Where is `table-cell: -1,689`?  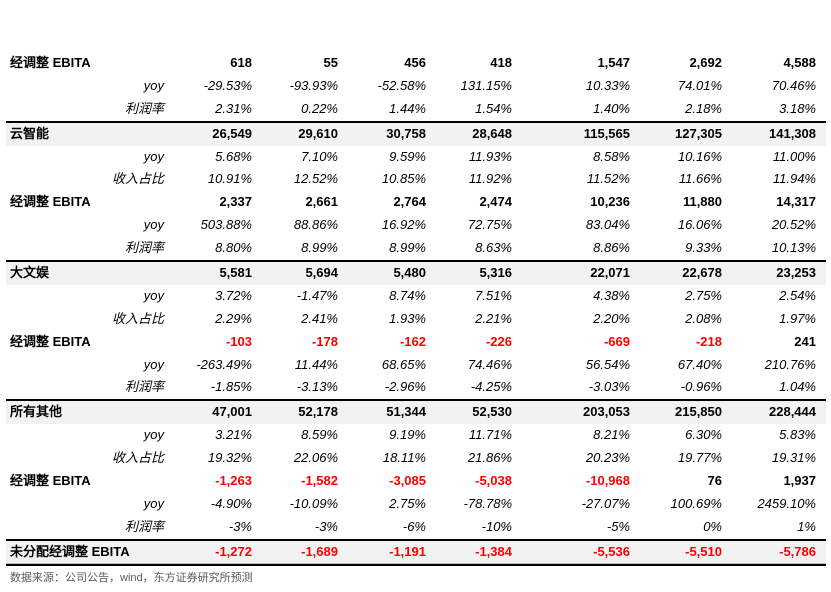 table-cell: -1,689 is located at coordinates (319, 551).